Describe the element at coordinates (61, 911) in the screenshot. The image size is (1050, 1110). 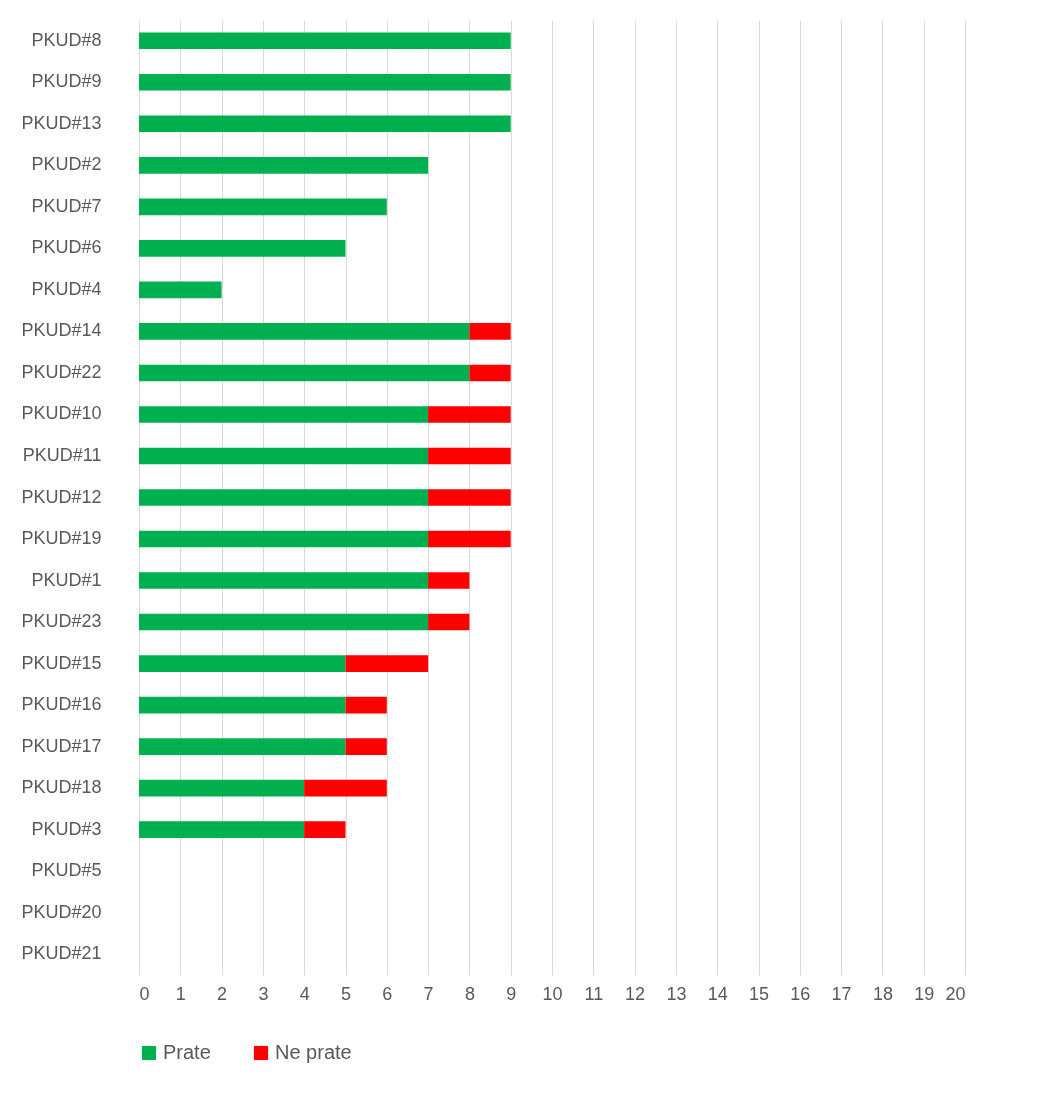
I see `y-tick-label: PKUD#20` at that location.